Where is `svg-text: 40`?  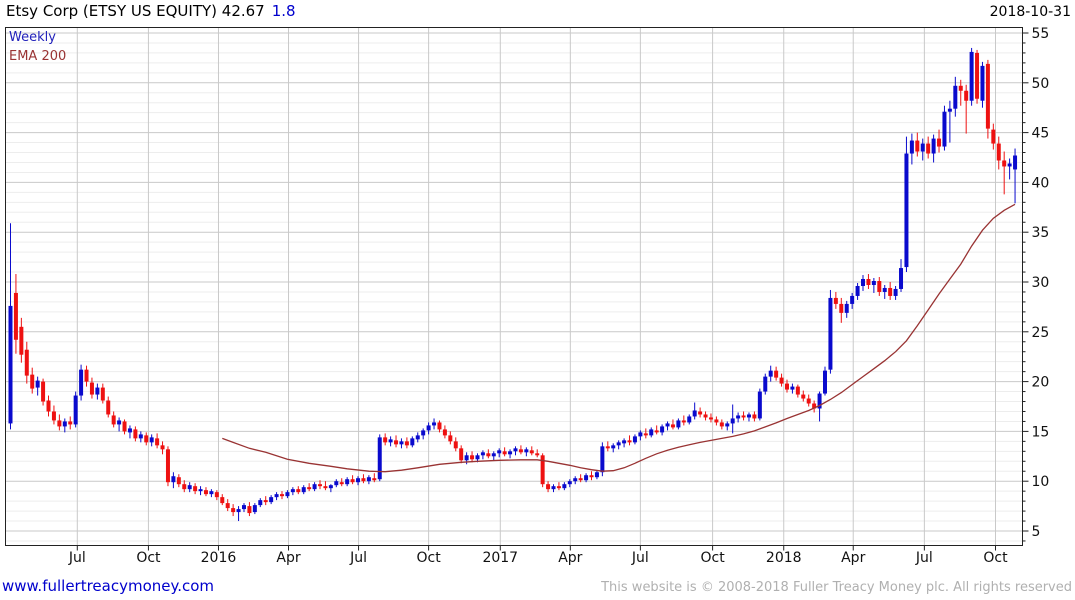
svg-text: 40 is located at coordinates (1041, 183).